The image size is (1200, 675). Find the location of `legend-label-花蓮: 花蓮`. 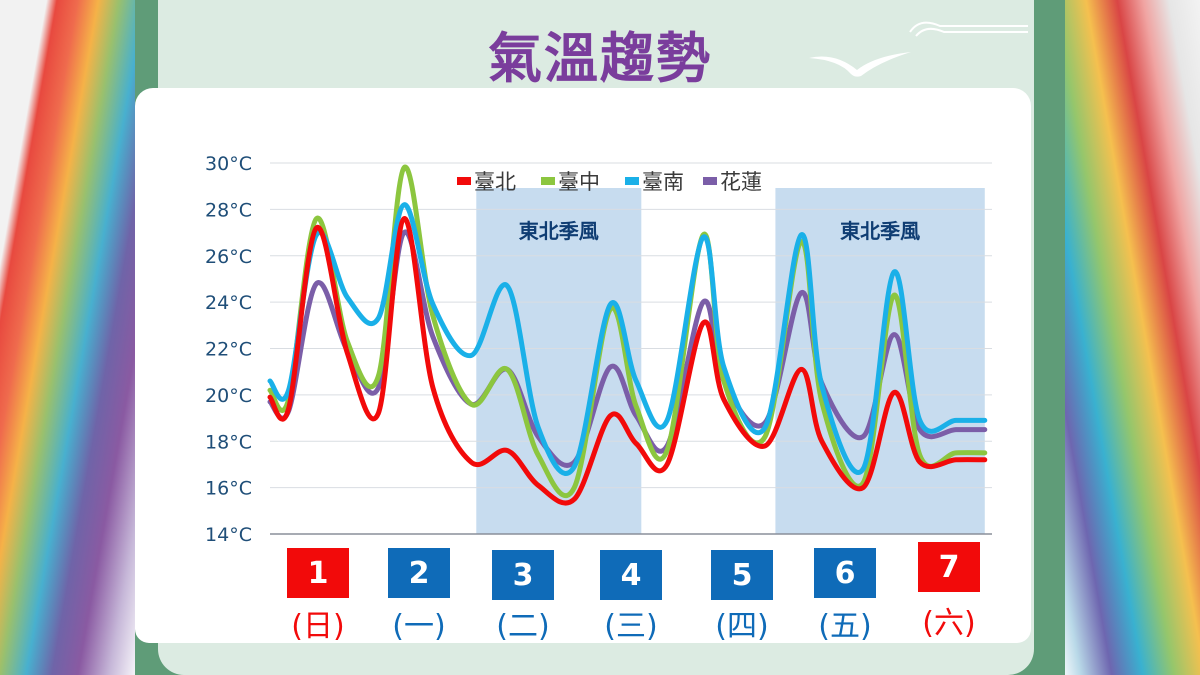

legend-label-花蓮: 花蓮 is located at coordinates (741, 182).